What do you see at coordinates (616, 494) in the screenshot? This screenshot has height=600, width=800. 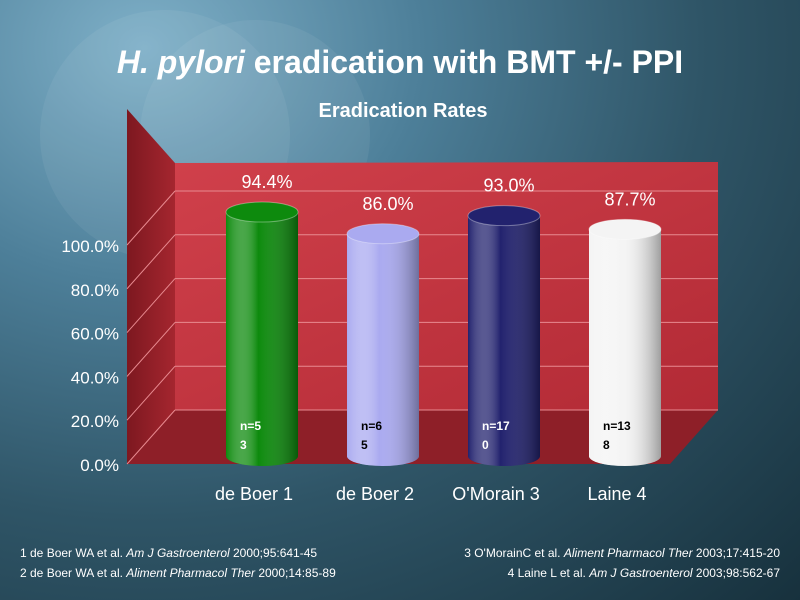 I see `category-label: Laine 4` at bounding box center [616, 494].